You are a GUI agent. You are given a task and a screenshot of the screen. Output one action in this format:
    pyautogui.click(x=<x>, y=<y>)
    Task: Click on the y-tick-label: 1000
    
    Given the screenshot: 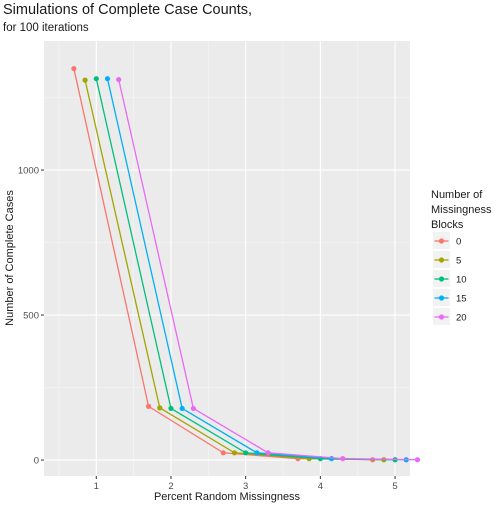 What is the action you would take?
    pyautogui.click(x=28, y=171)
    